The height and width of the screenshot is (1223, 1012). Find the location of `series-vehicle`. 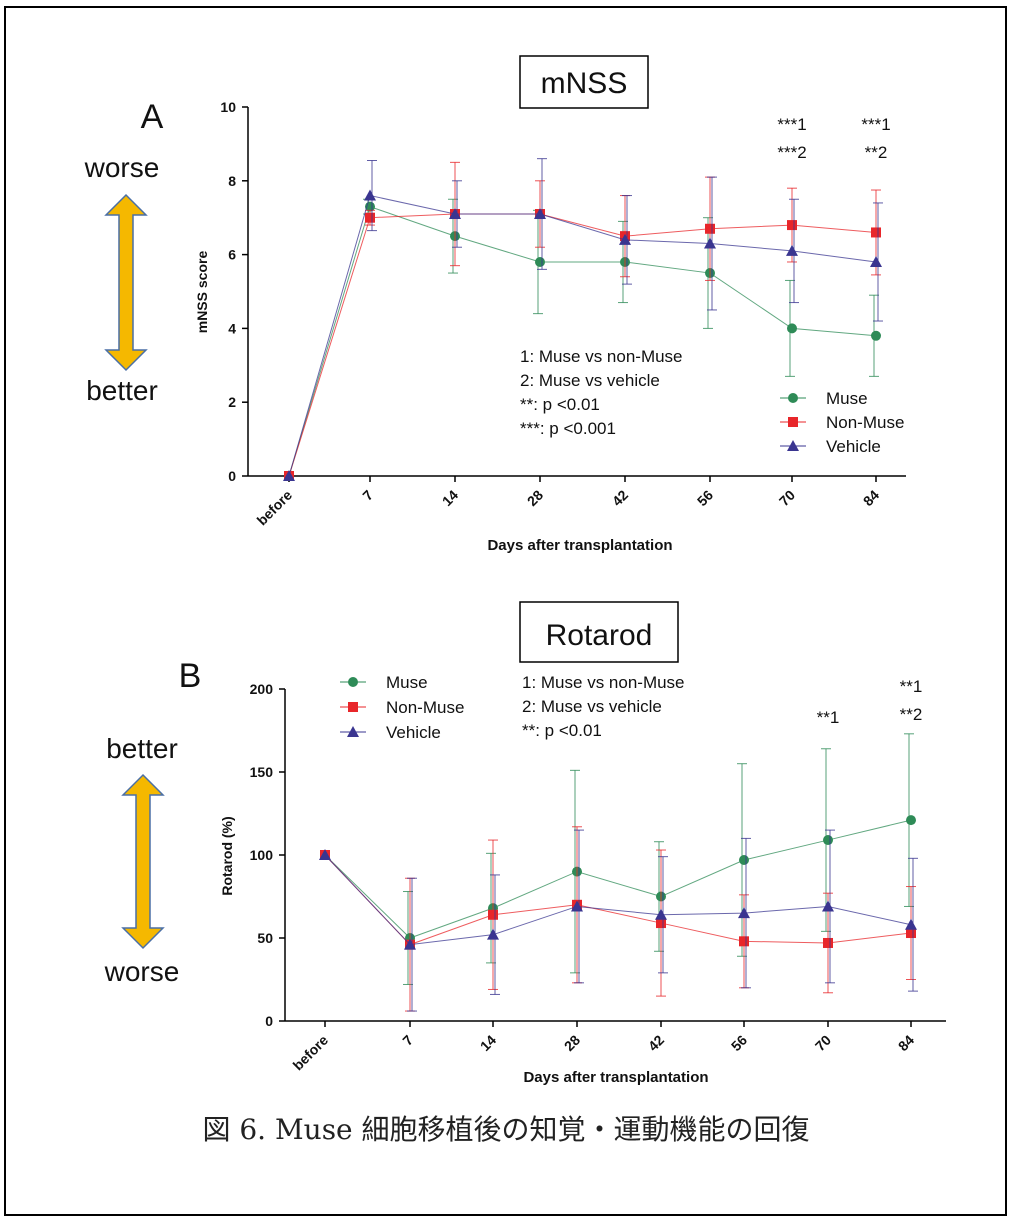

series-vehicle is located at coordinates (618, 920).